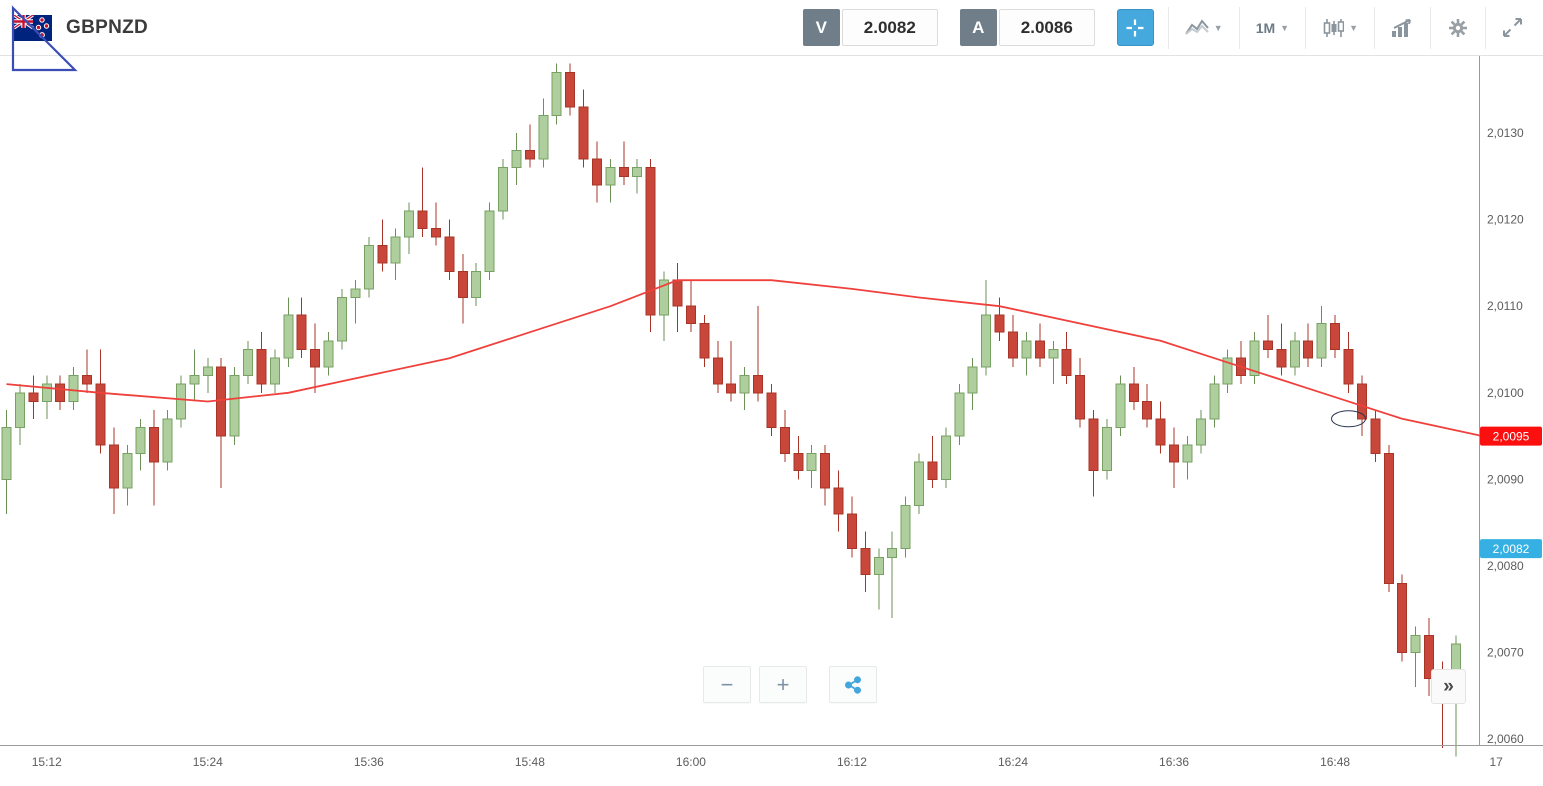 The height and width of the screenshot is (786, 1543). Describe the element at coordinates (47, 762) in the screenshot. I see `x-axis-label: 15:12` at that location.